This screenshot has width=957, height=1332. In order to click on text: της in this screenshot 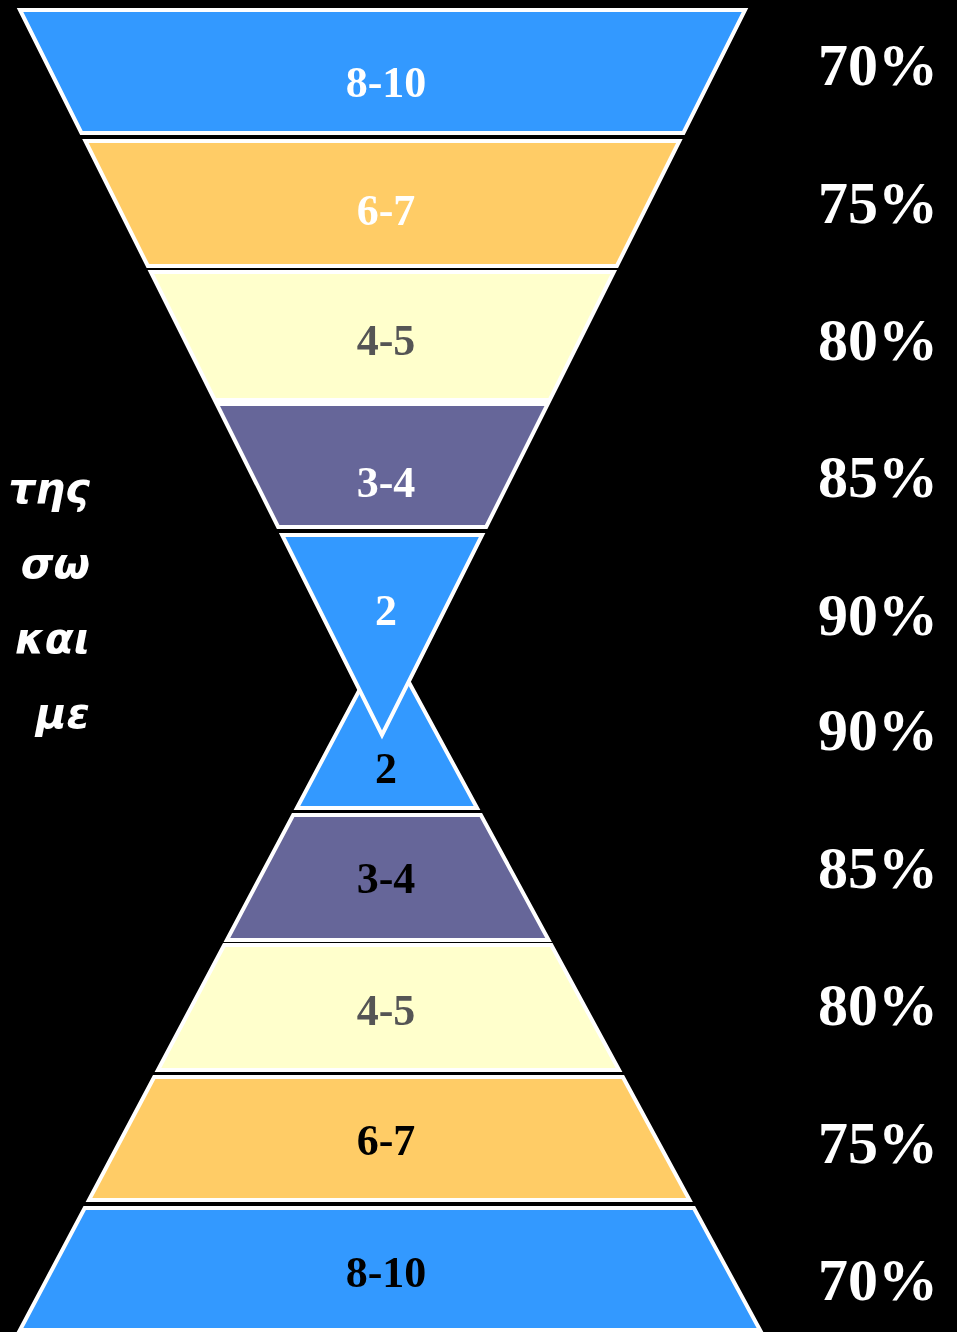, I will do `click(49, 488)`.